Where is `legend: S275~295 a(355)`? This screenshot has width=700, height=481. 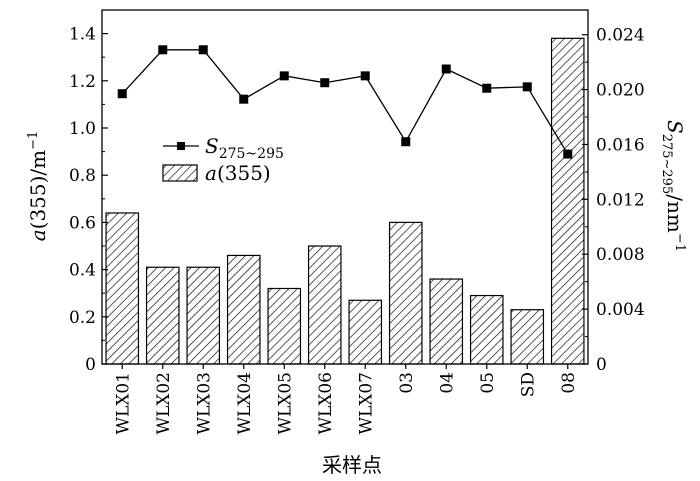 legend: S275~295 a(355) is located at coordinates (223, 159).